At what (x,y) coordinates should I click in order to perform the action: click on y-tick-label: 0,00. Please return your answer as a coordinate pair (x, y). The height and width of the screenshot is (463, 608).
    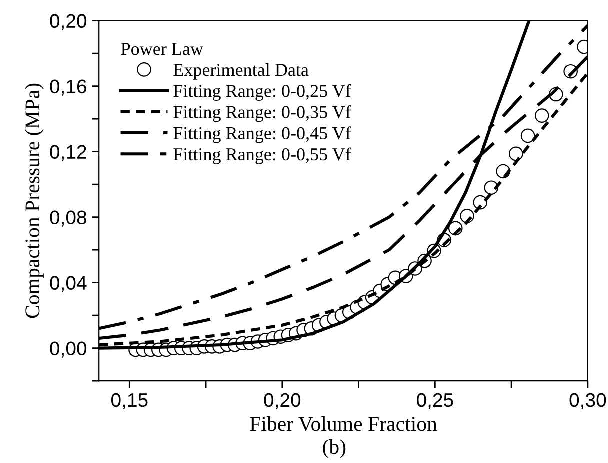
    Looking at the image, I should click on (68, 350).